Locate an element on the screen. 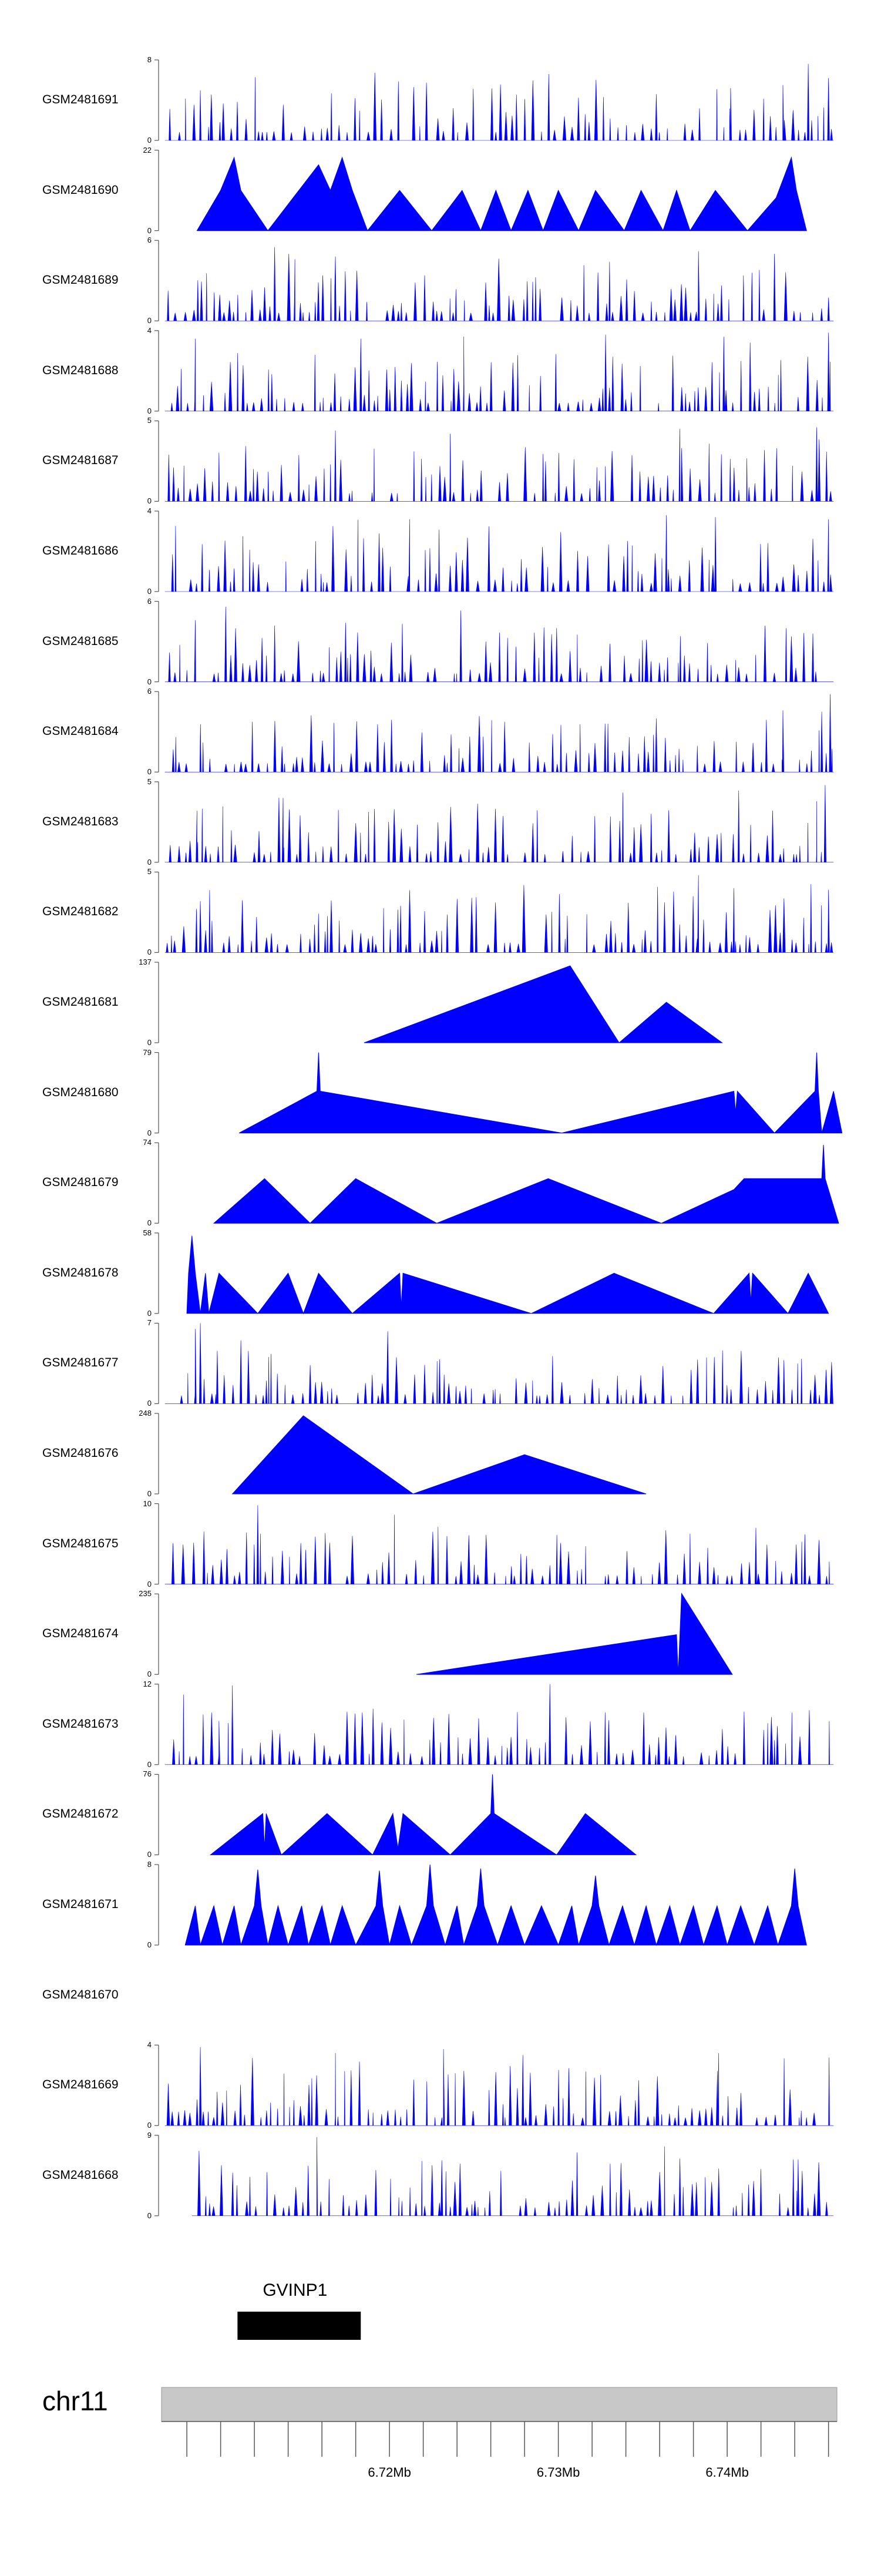 The image size is (881, 2576). track-GSM2481690 is located at coordinates (481, 191).